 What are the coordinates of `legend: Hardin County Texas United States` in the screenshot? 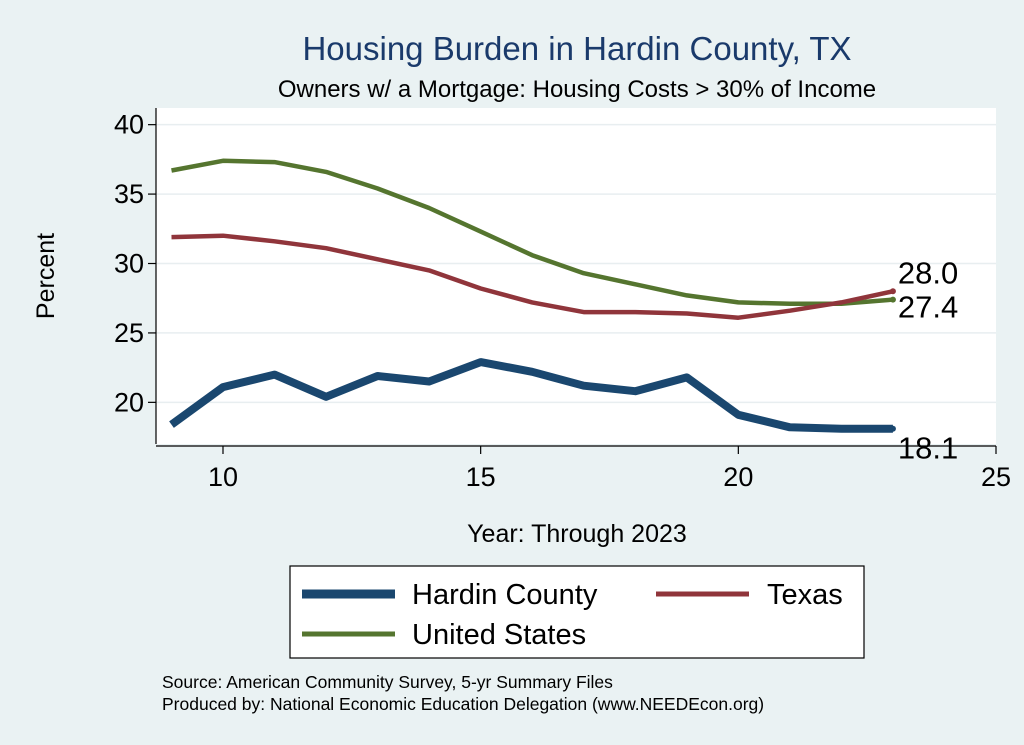 It's located at (577, 612).